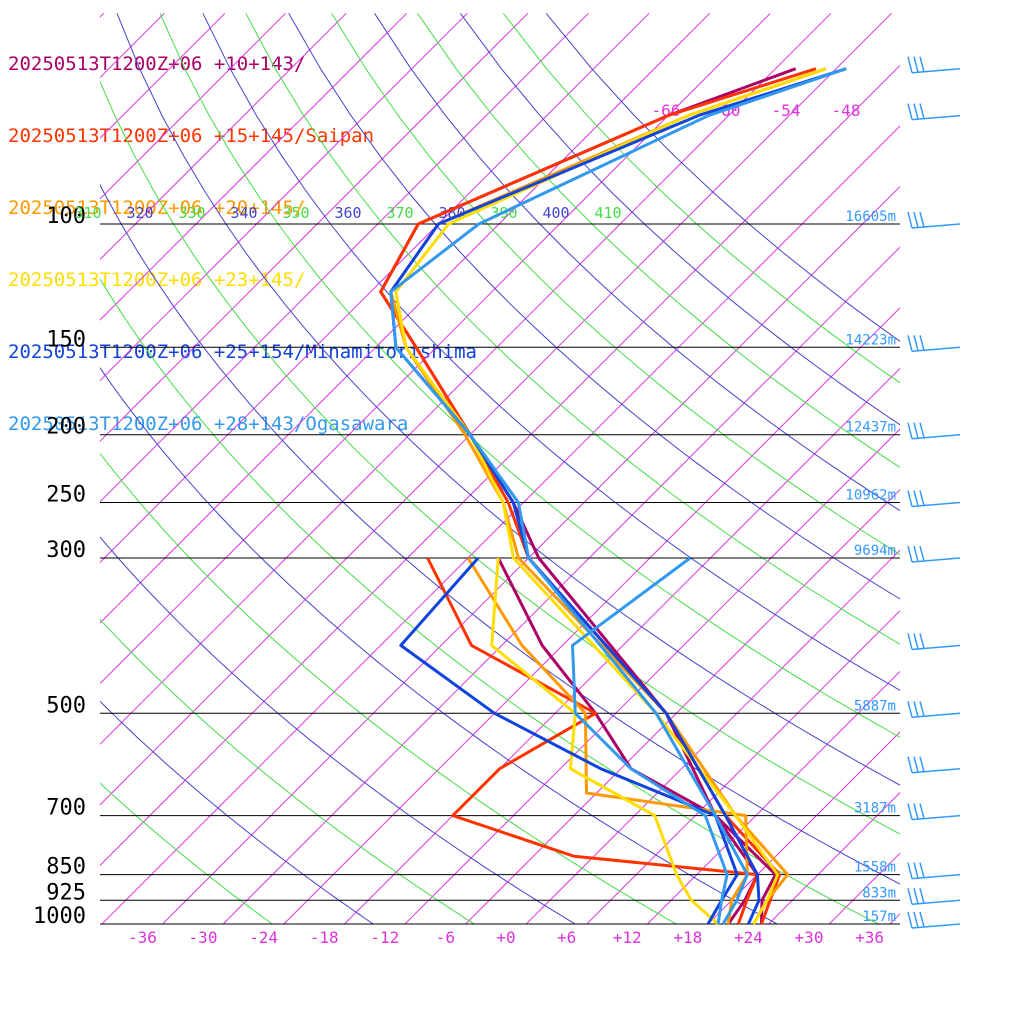 This screenshot has width=1024, height=1024. Describe the element at coordinates (687, 937) in the screenshot. I see `temperature-tick-label: +18` at that location.